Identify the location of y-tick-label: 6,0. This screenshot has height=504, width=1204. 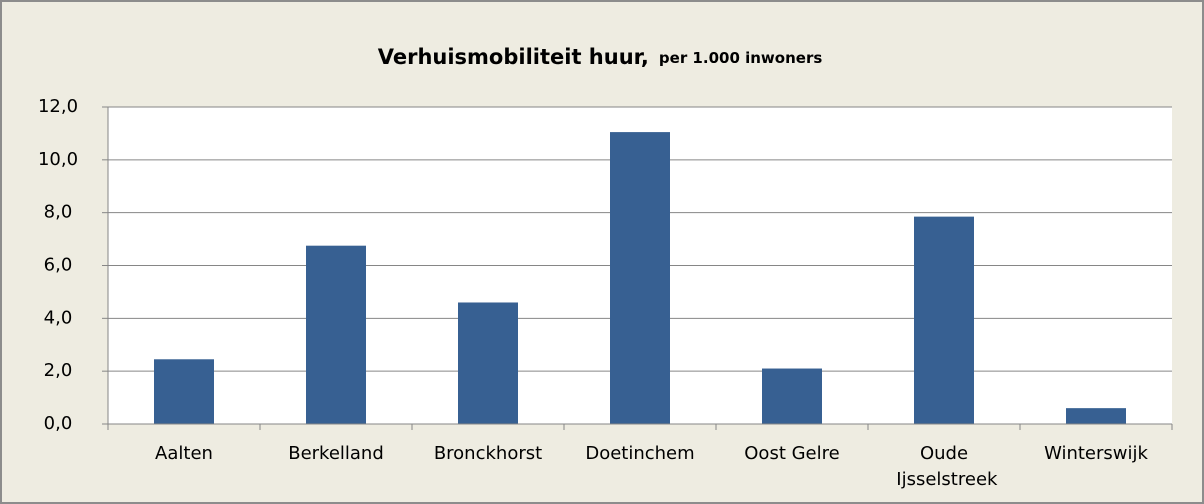
(58, 265).